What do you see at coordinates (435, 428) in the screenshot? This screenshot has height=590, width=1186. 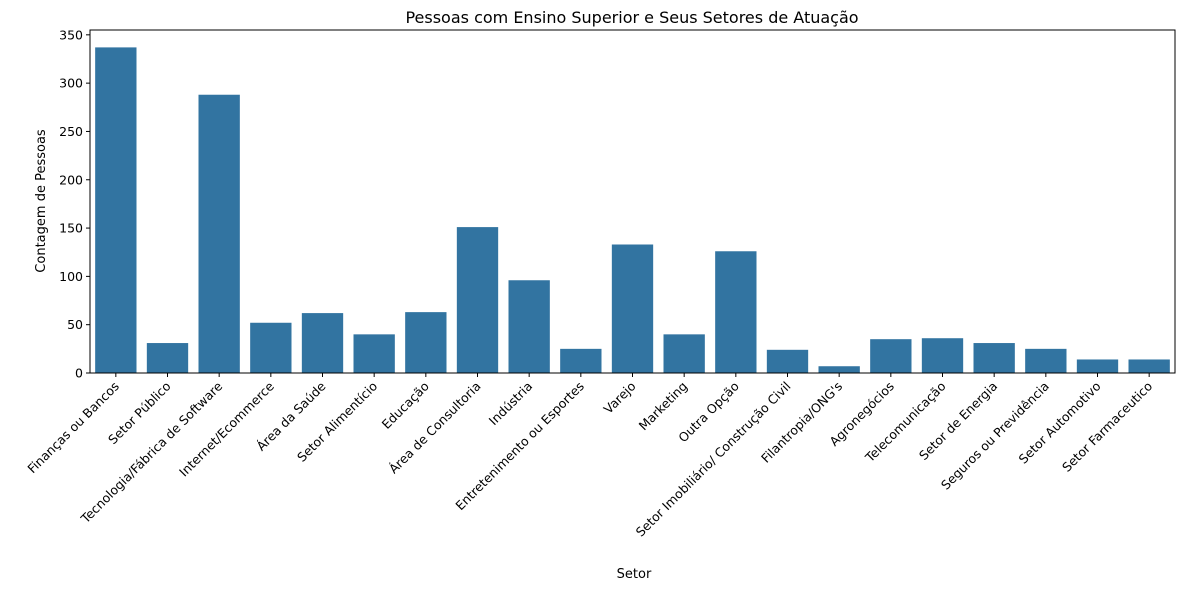 I see `x-tick-label: Área de Consultoria` at bounding box center [435, 428].